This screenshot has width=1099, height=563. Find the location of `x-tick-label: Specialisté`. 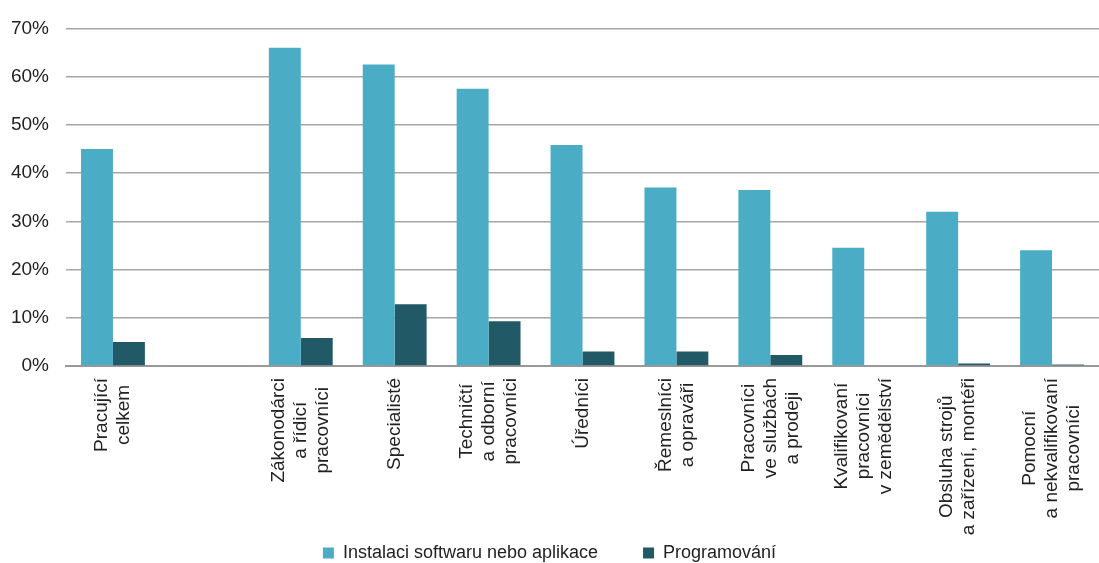

x-tick-label: Specialisté is located at coordinates (393, 424).